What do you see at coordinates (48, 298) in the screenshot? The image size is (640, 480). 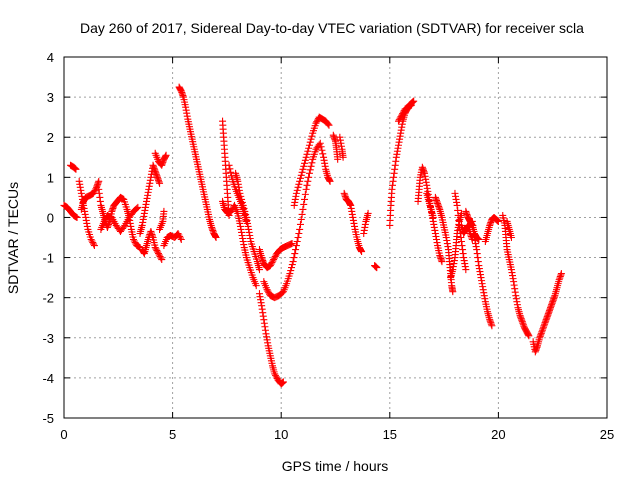 I see `y-tick-label: -2` at bounding box center [48, 298].